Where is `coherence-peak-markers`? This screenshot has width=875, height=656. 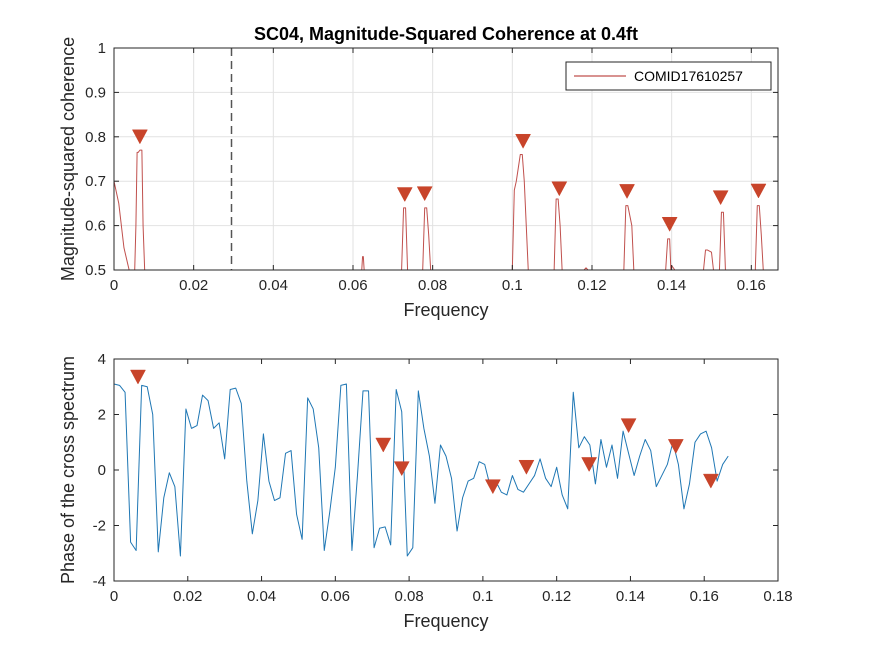
coherence-peak-markers is located at coordinates (449, 180).